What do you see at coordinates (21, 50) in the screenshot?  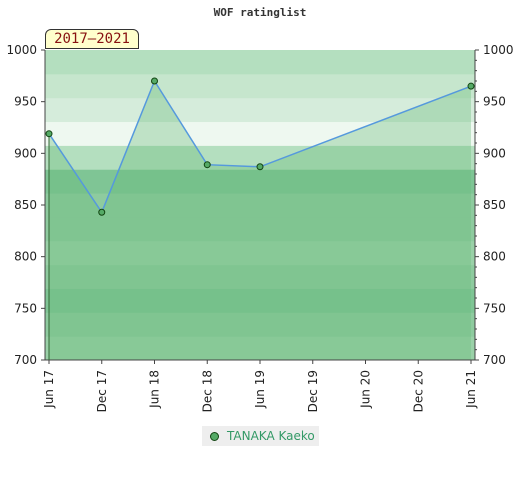 I see `y-tick-label: 1000` at bounding box center [21, 50].